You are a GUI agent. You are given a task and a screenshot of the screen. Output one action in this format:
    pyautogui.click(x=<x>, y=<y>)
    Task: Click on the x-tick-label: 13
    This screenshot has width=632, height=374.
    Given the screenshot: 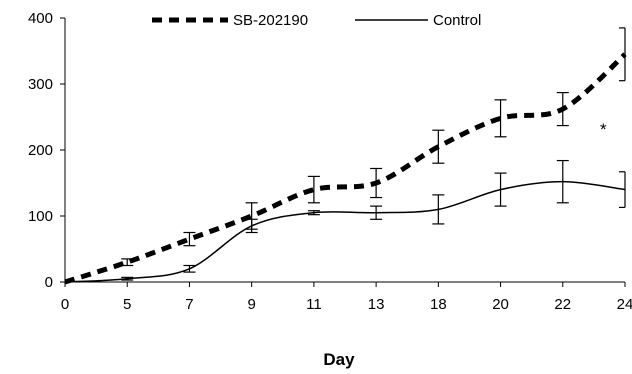 What is the action you would take?
    pyautogui.click(x=376, y=304)
    